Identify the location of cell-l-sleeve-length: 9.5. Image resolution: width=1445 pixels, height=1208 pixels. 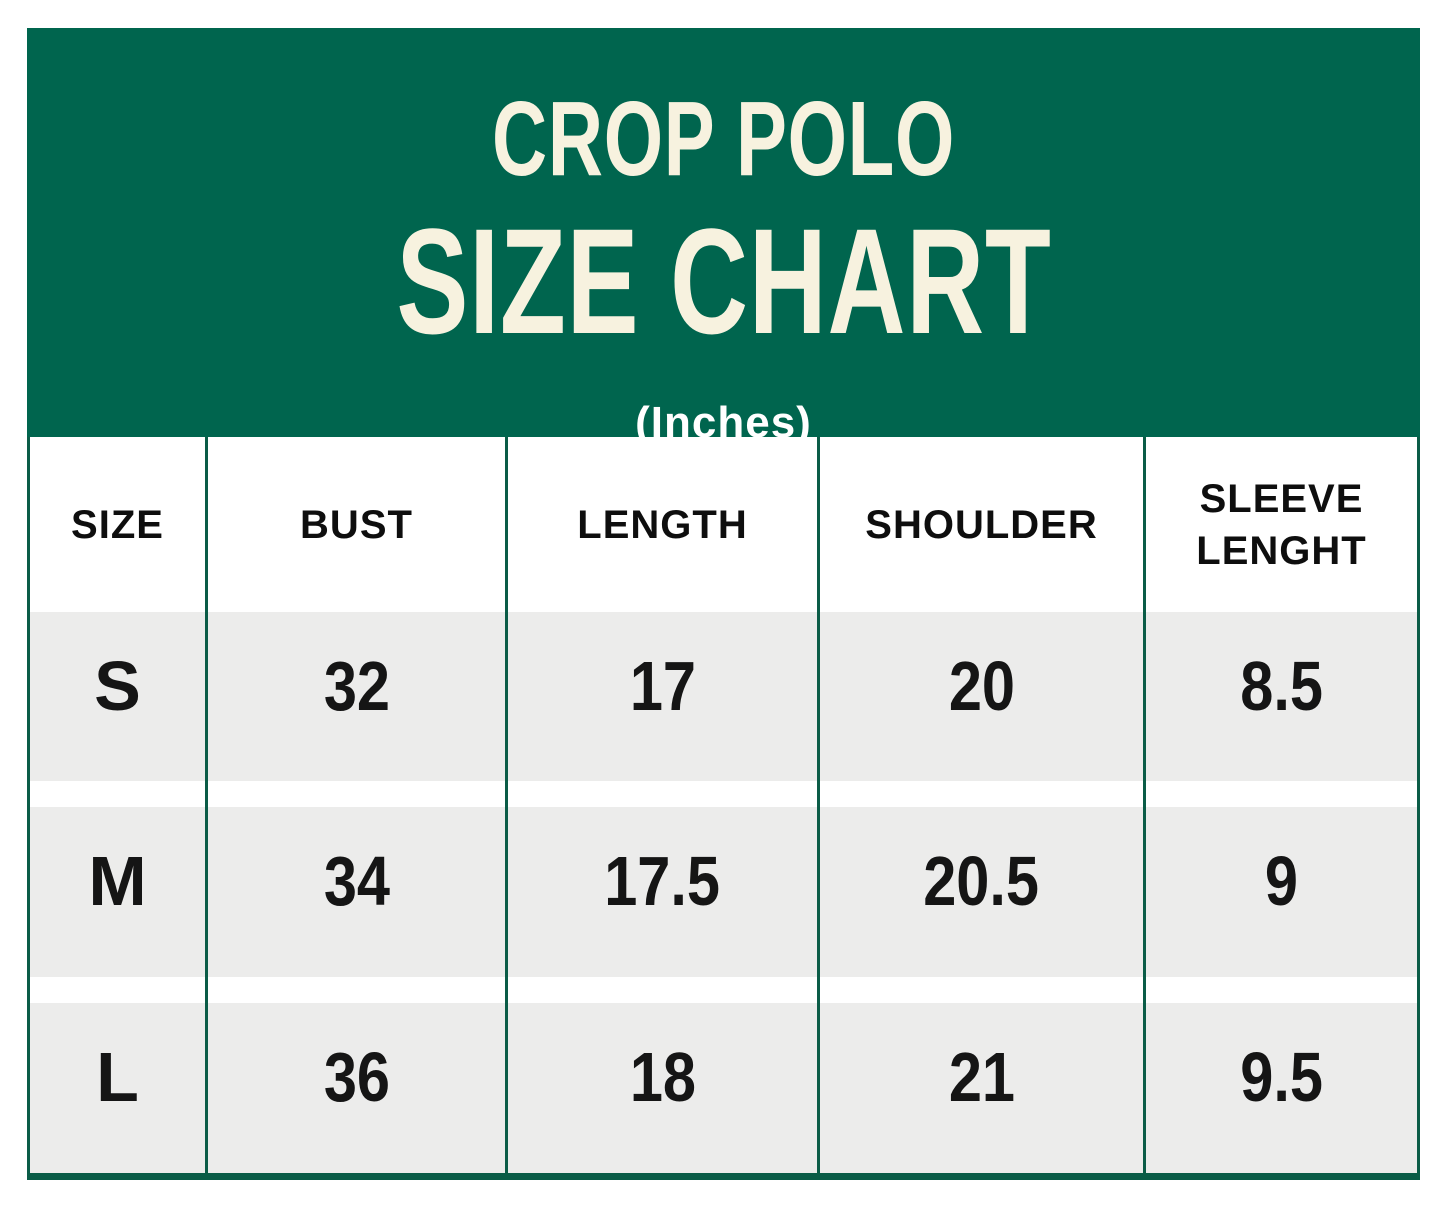
(1281, 1088).